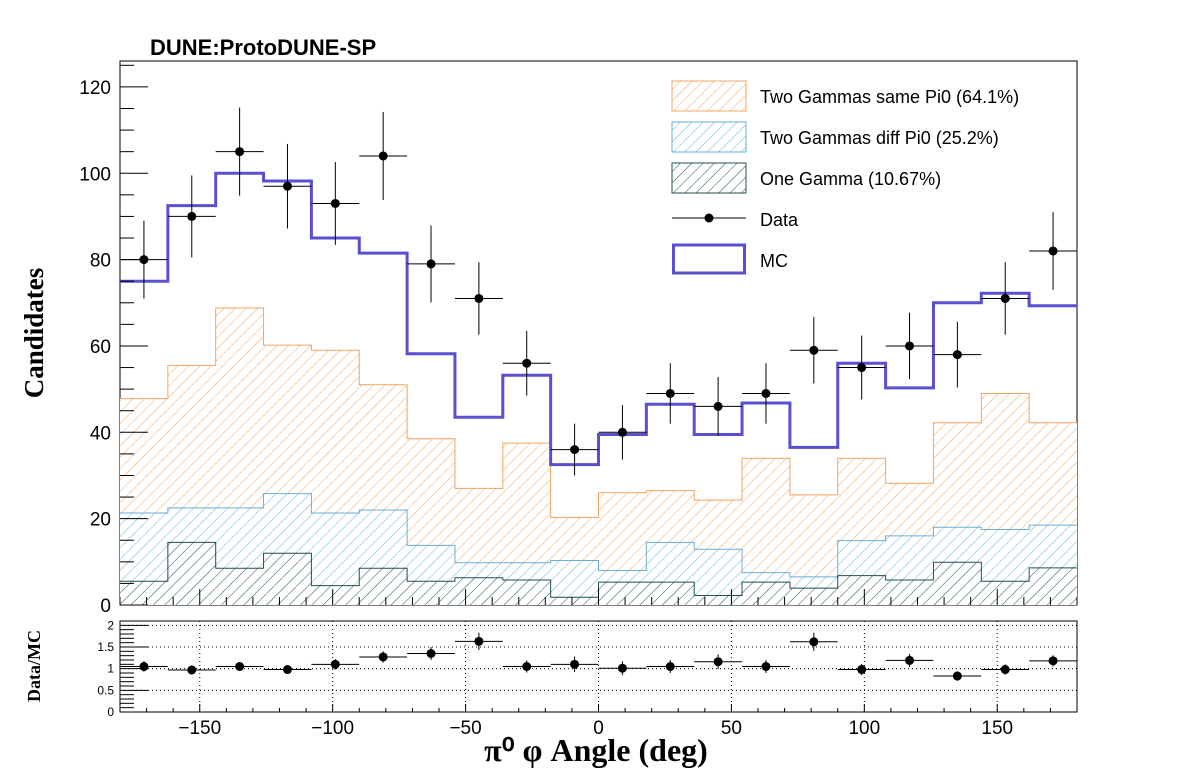 The width and height of the screenshot is (1196, 777). I want to click on x-tick-label: −50, so click(465, 728).